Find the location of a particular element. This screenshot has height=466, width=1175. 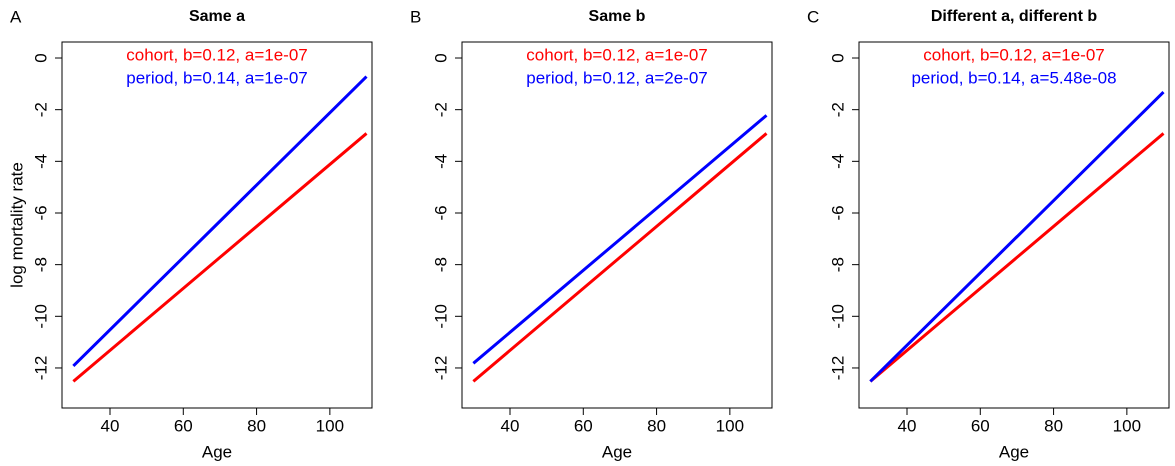

chart-title: Different a, different b is located at coordinates (1014, 16).